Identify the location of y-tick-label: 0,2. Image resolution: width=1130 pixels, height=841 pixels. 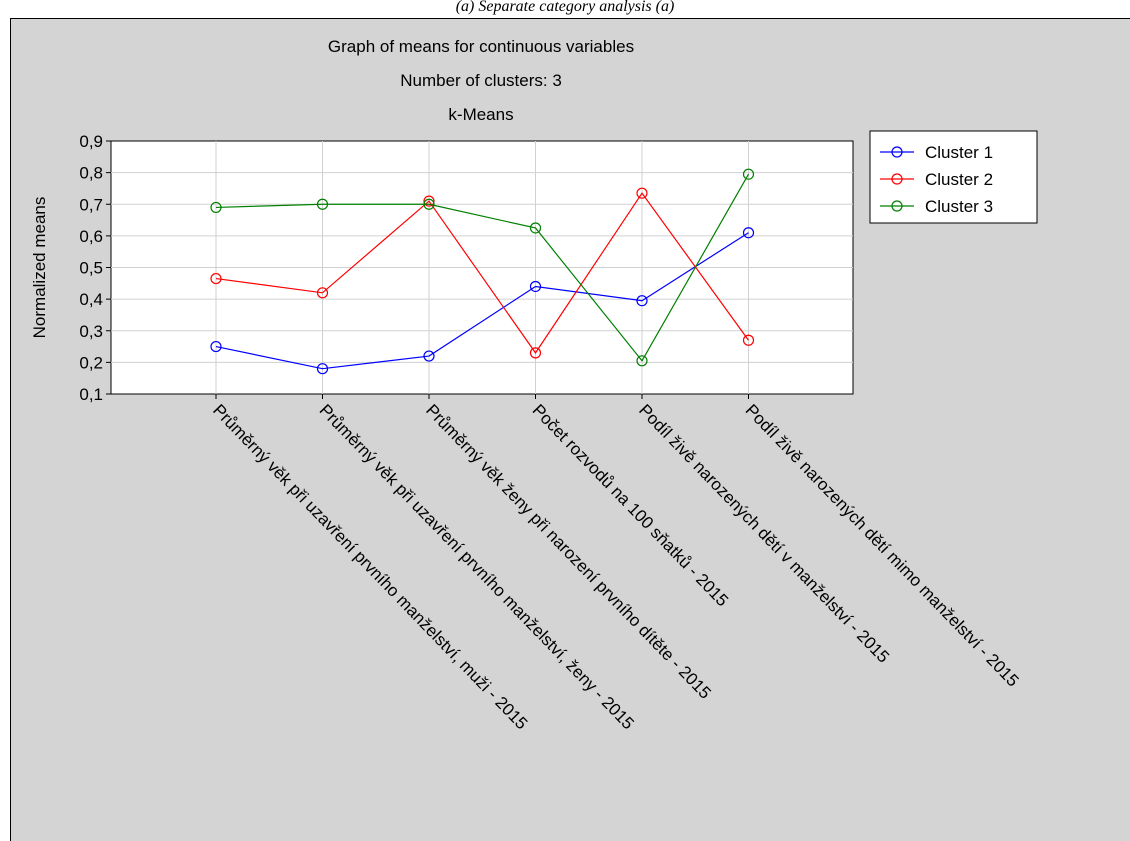
(91, 362).